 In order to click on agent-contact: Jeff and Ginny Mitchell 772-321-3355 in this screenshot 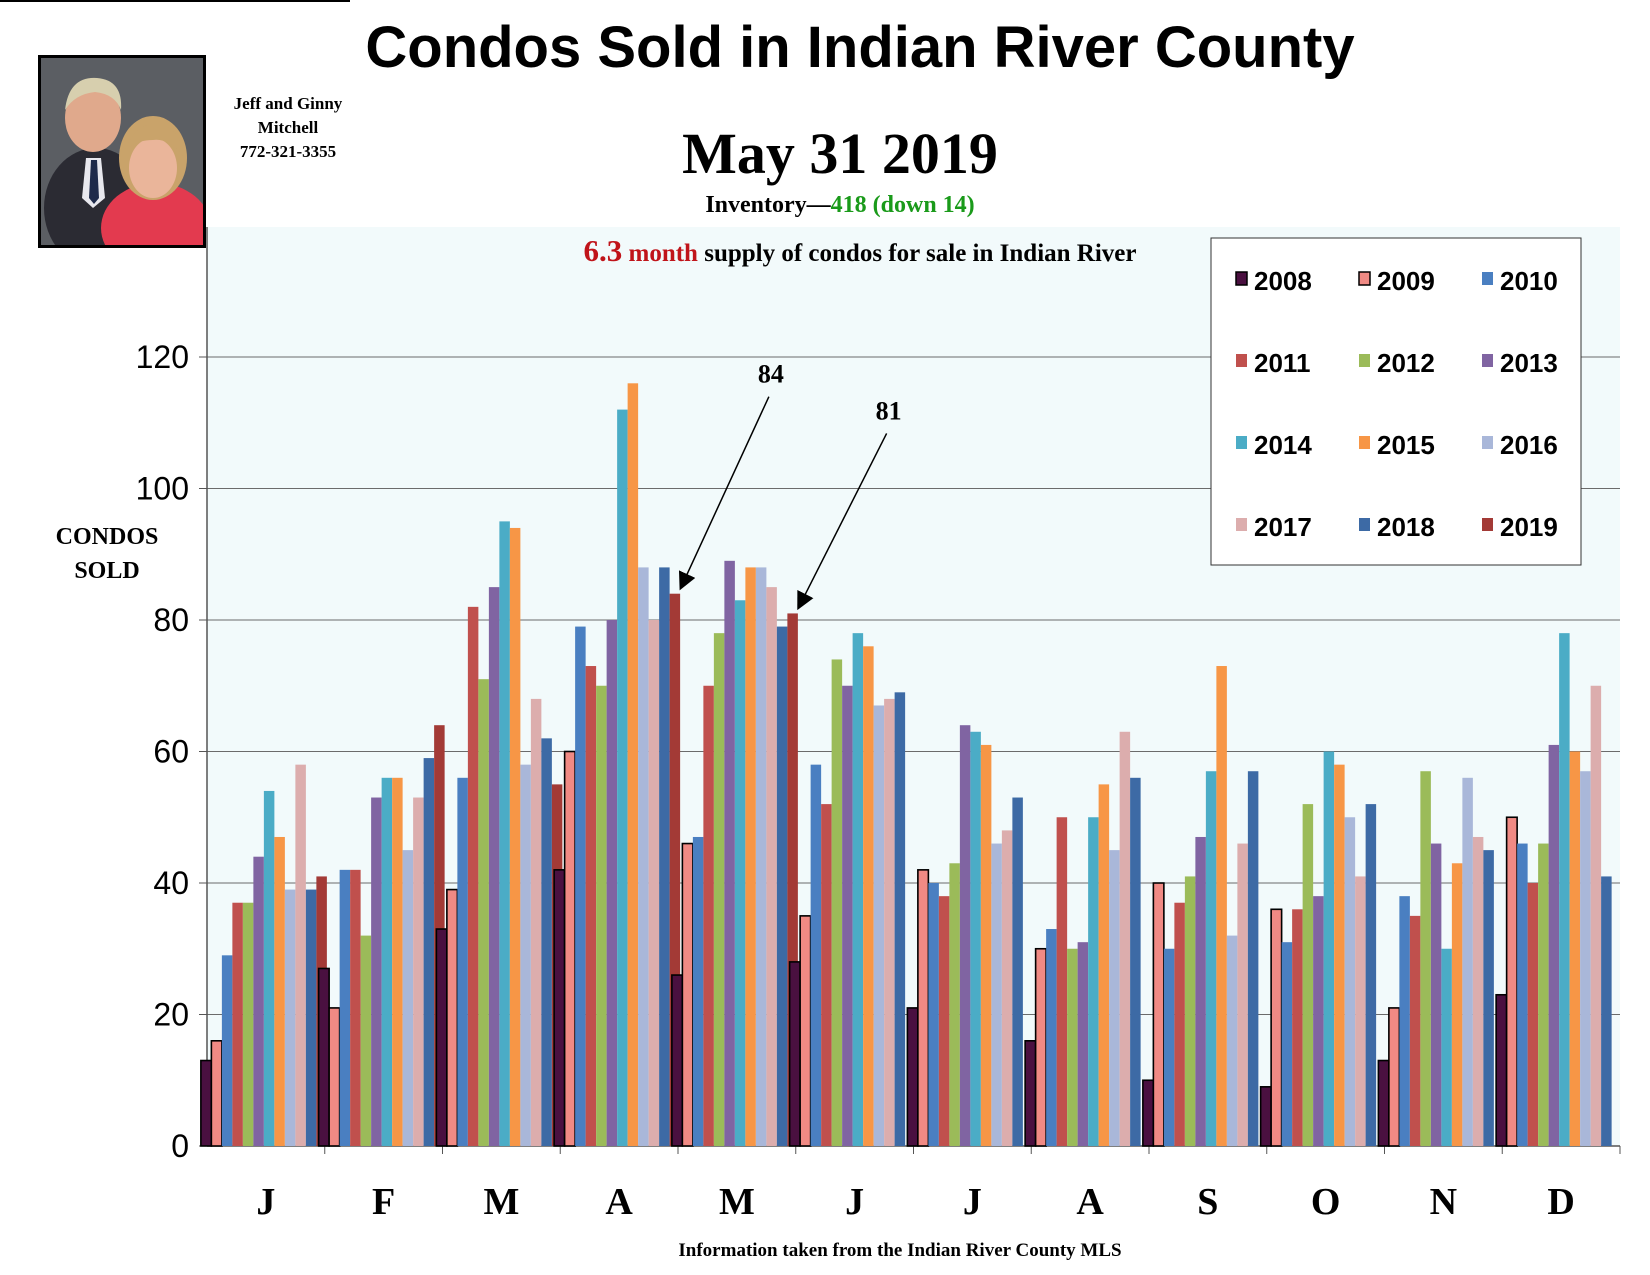, I will do `click(288, 128)`.